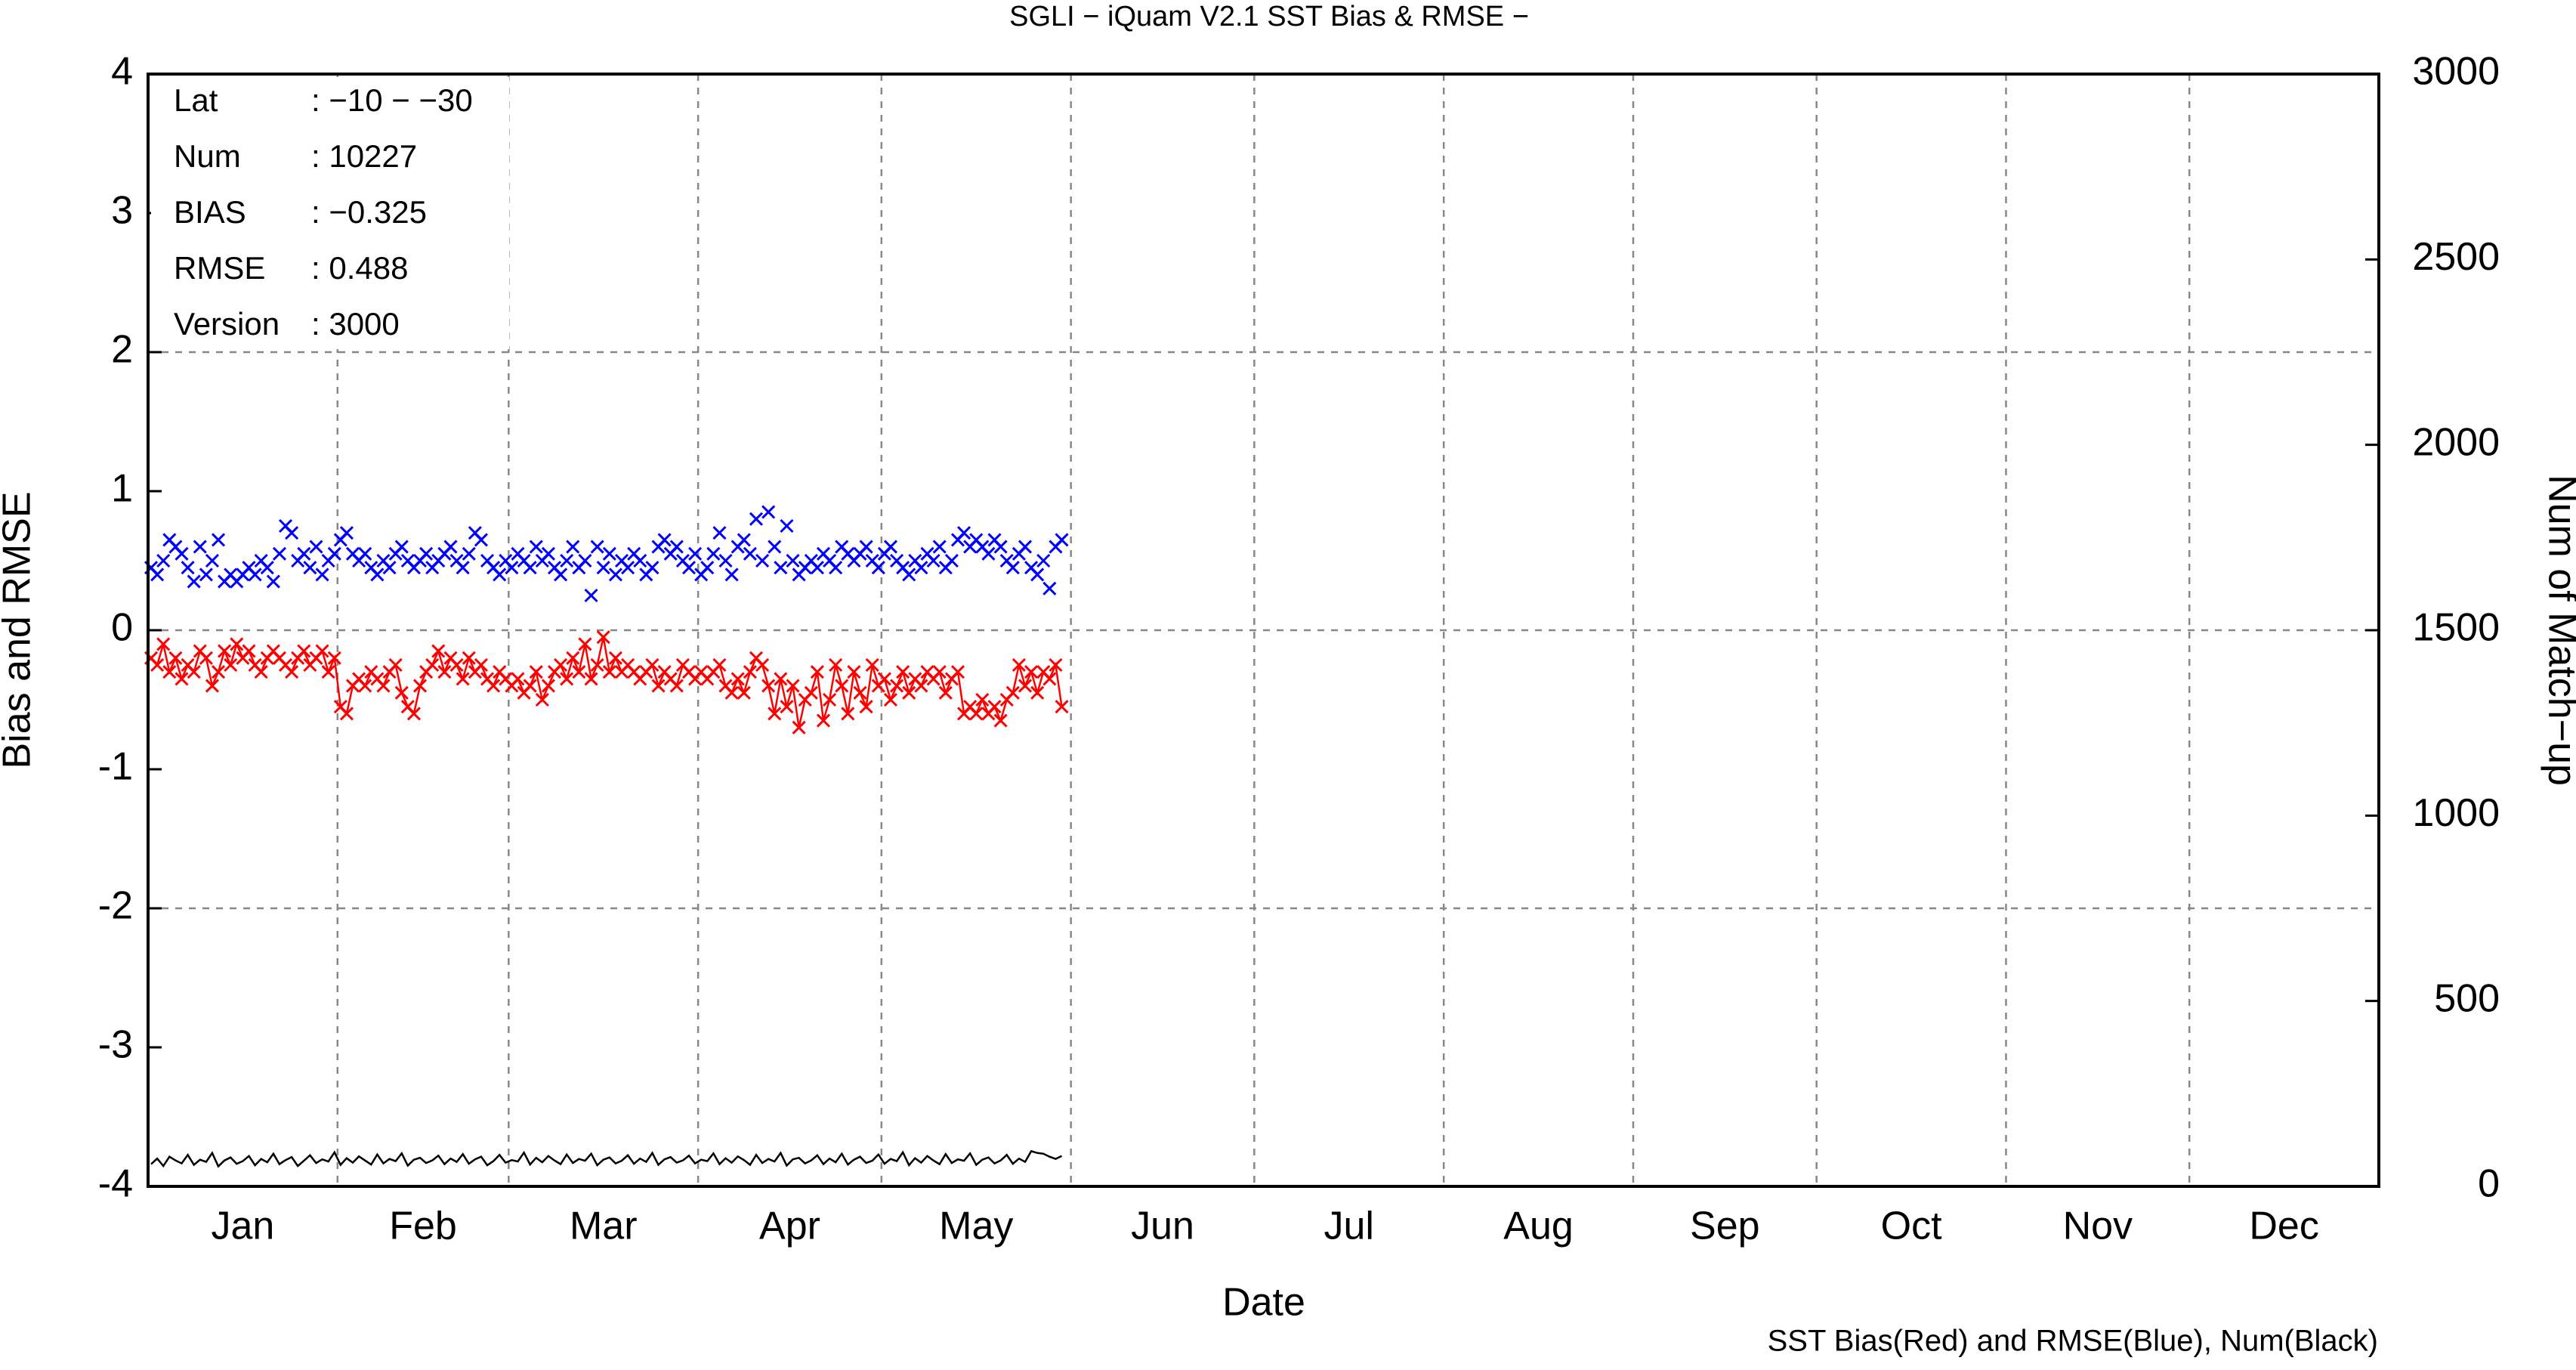 The width and height of the screenshot is (2576, 1370). Describe the element at coordinates (115, 767) in the screenshot. I see `y-tick-label: -1` at that location.